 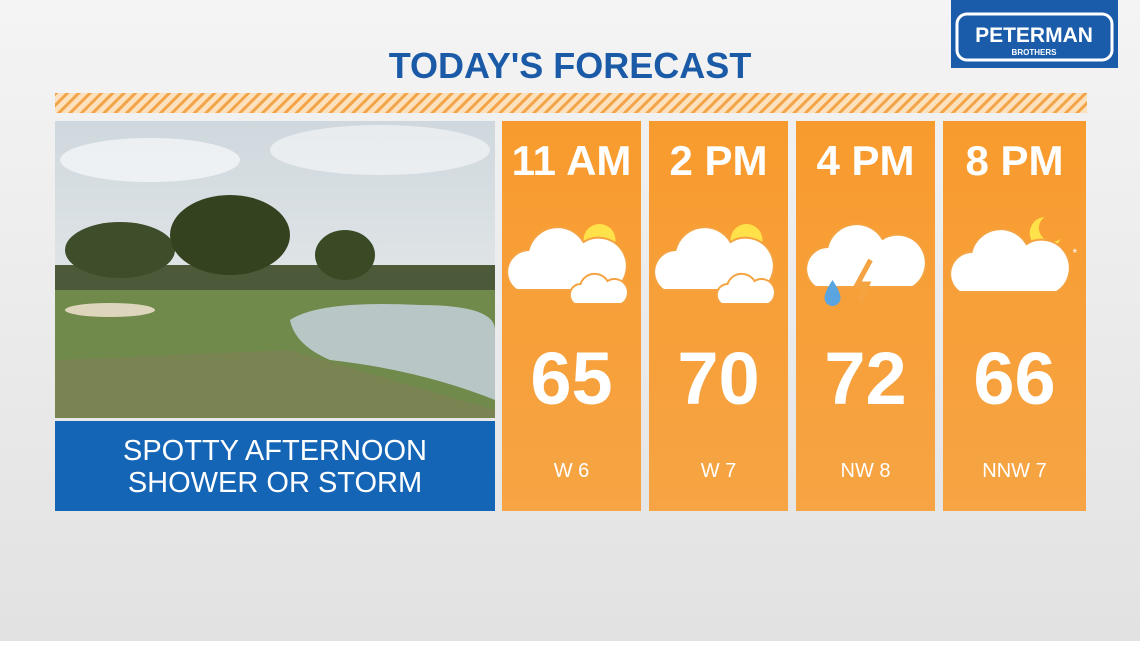 I want to click on stripe-band, so click(x=571, y=103).